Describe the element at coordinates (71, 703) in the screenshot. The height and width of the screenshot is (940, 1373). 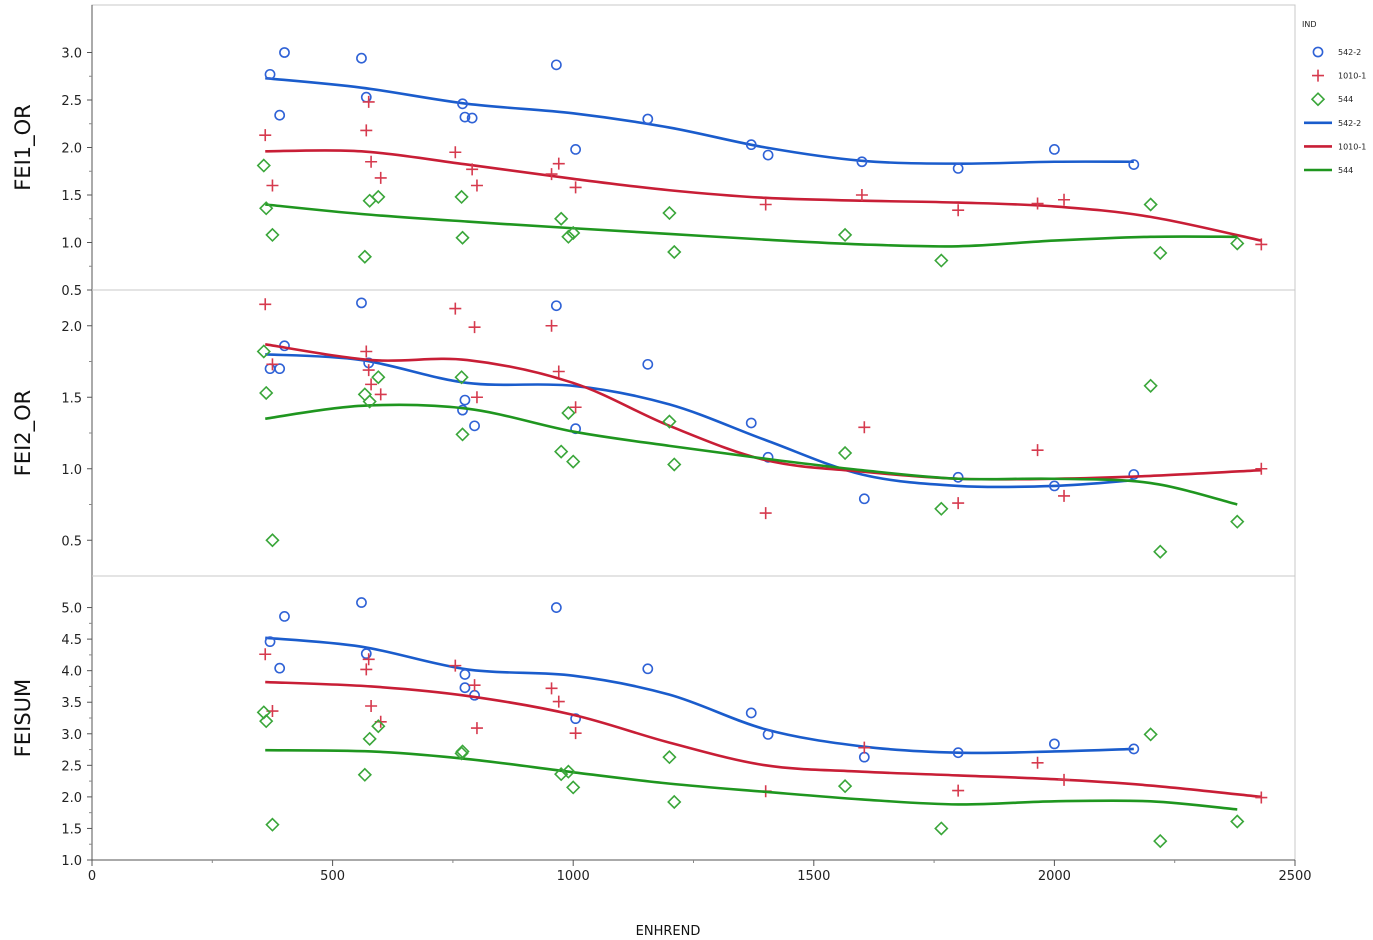
I see `y-tick-label: 3.5` at that location.